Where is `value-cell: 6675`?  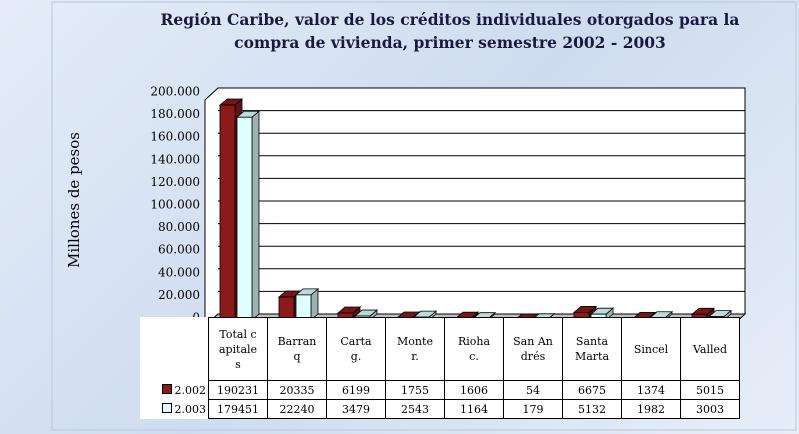
value-cell: 6675 is located at coordinates (592, 390).